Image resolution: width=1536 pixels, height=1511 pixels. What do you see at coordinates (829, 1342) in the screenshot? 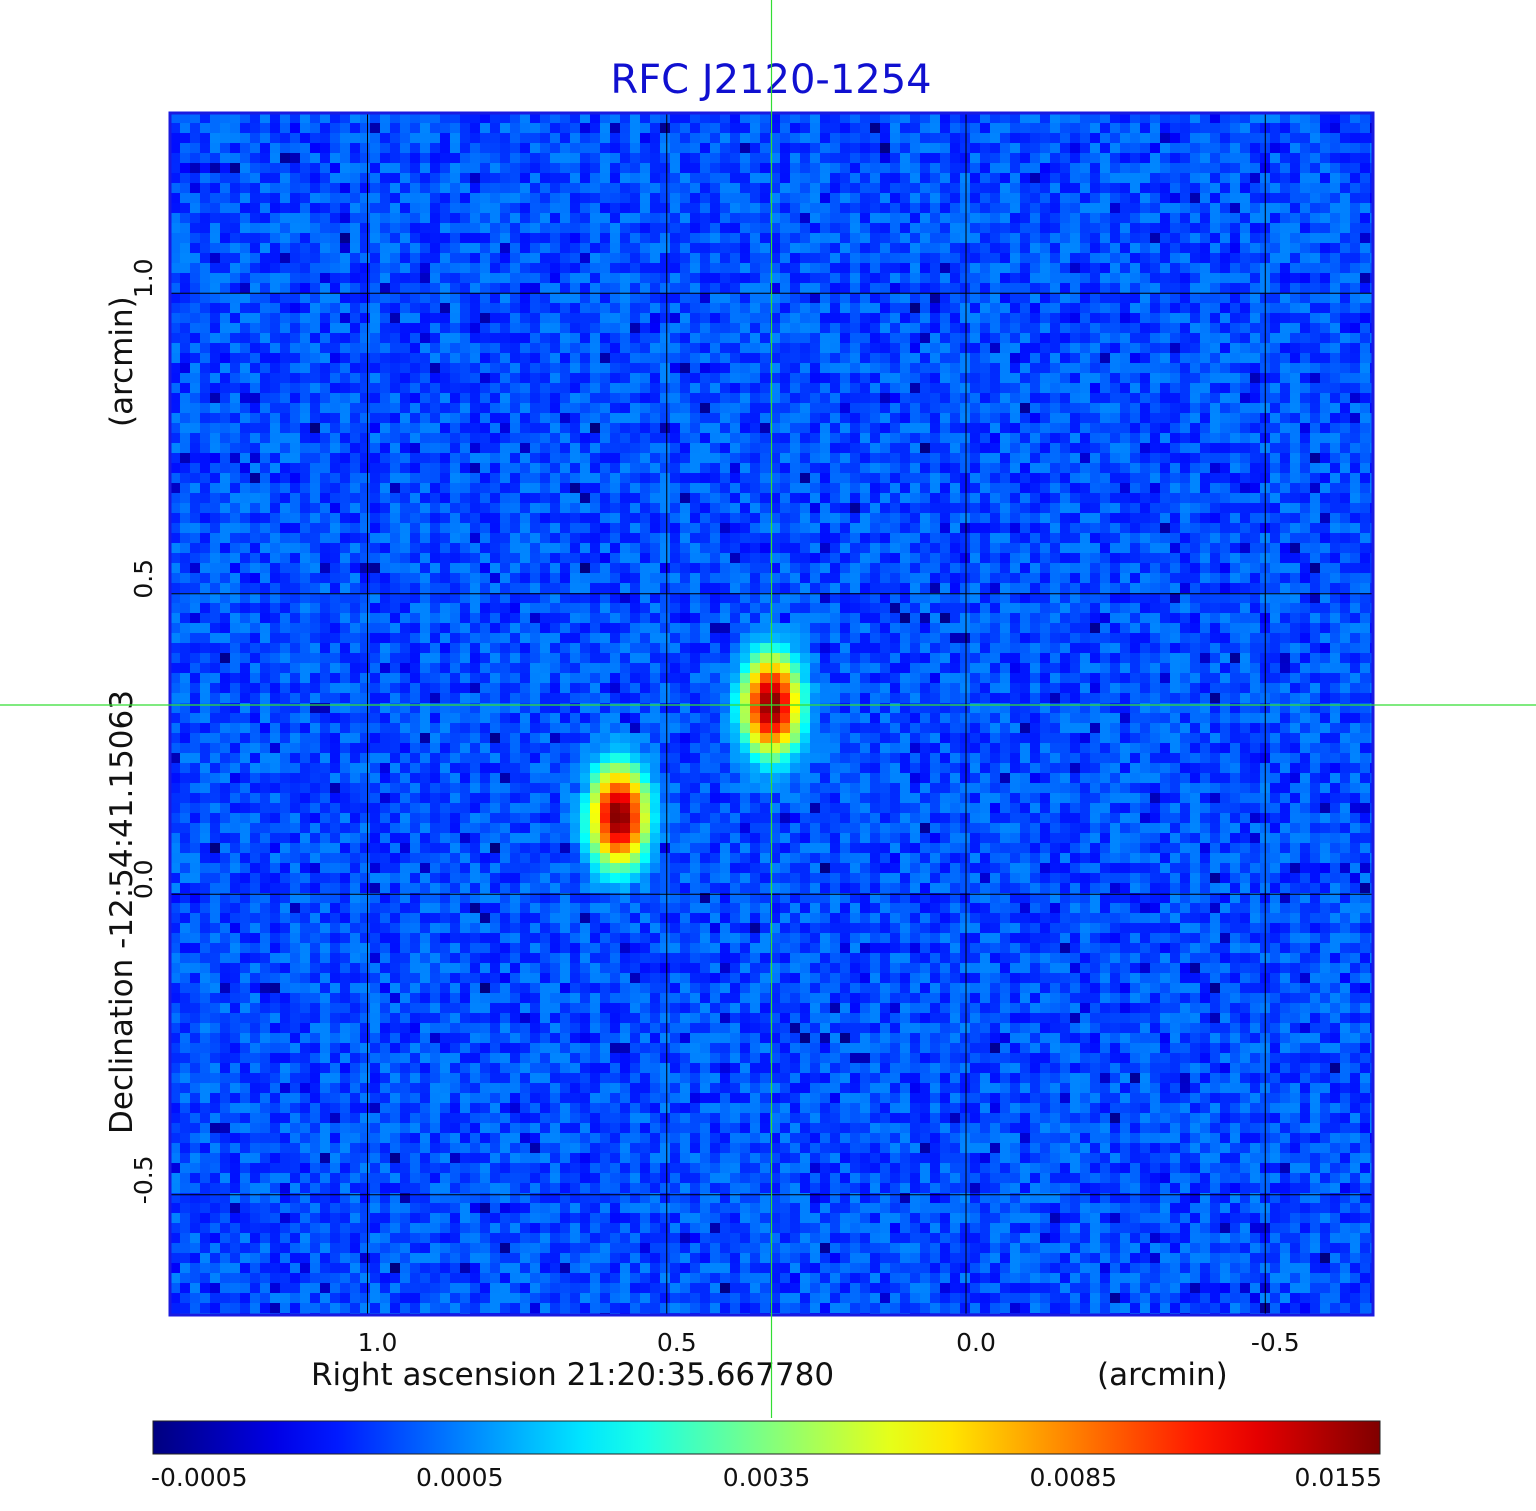
I see `x-tick-labels: 1.0 0.5 0.0 -0.5` at bounding box center [829, 1342].